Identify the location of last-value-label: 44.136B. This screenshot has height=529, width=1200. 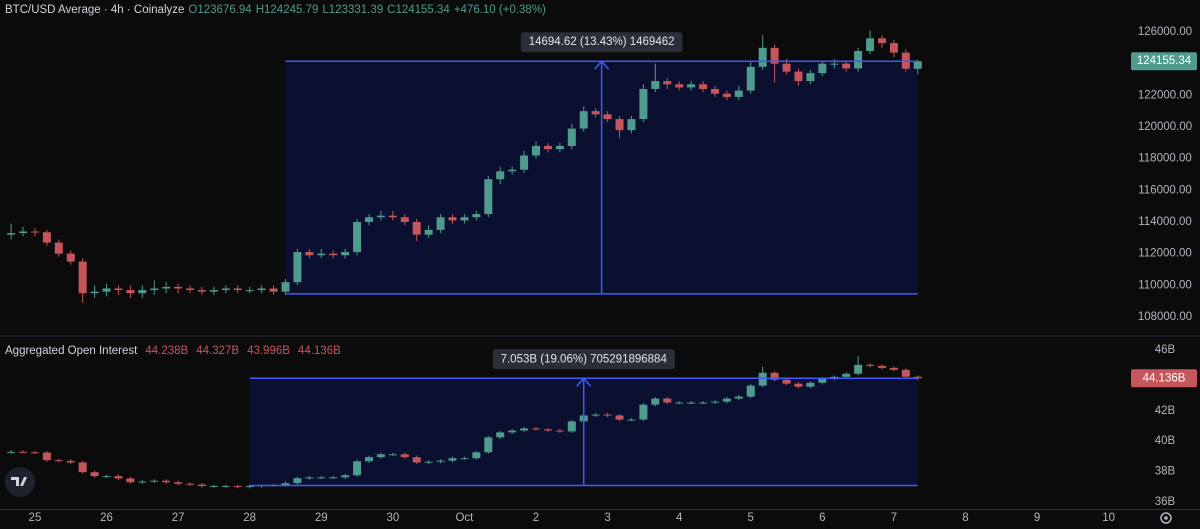
(1164, 378).